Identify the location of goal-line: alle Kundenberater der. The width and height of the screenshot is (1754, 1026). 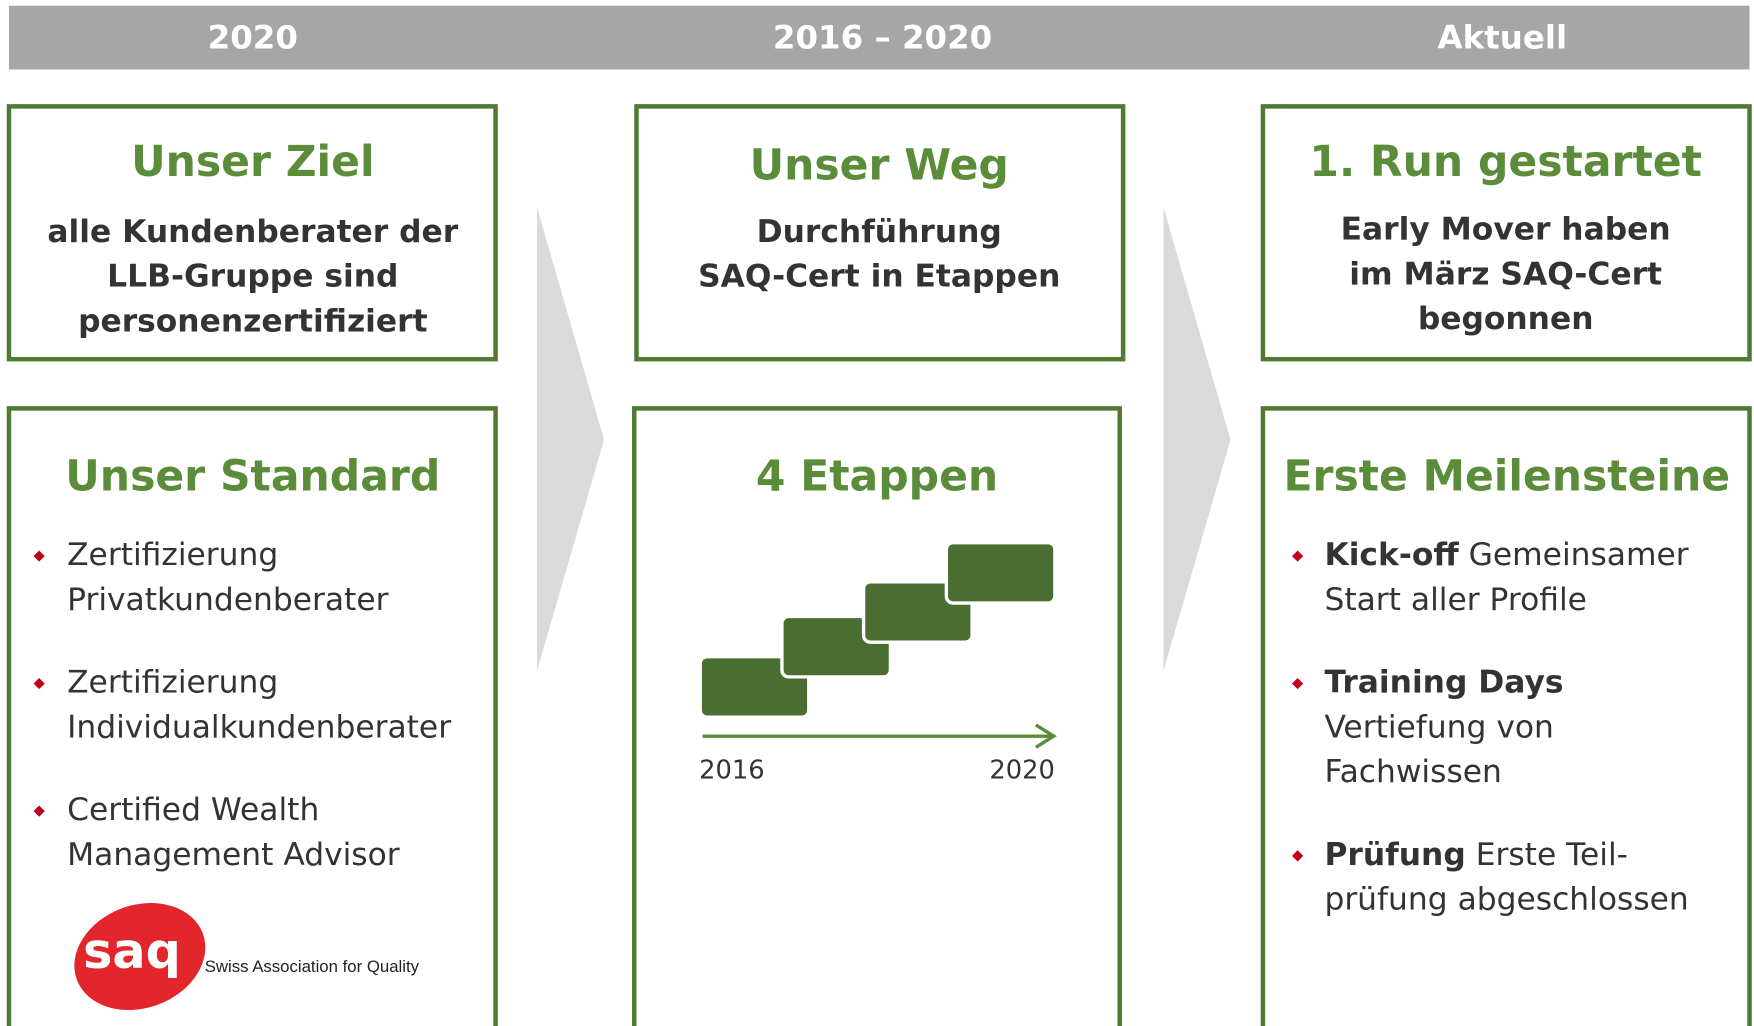
(252, 232).